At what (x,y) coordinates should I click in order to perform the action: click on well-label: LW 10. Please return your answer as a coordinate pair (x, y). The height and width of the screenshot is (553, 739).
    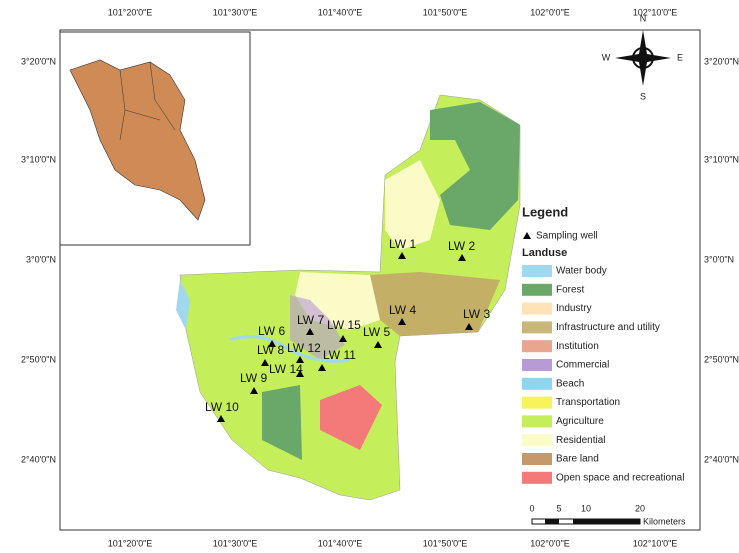
    Looking at the image, I should click on (222, 407).